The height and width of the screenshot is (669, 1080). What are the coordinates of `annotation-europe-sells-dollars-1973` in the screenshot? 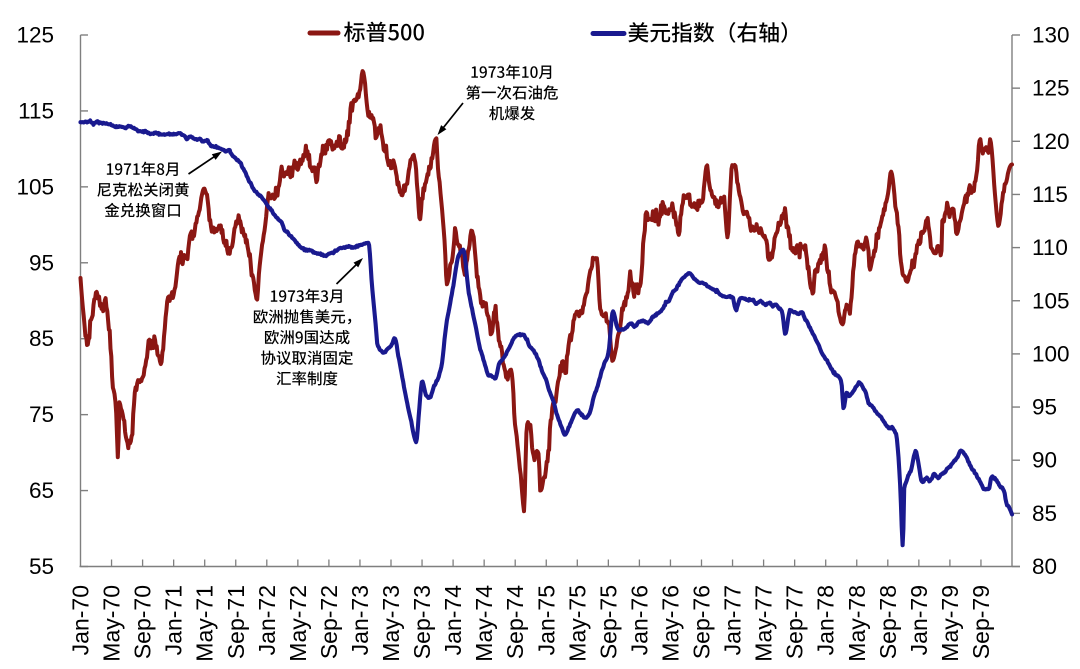 It's located at (308, 322).